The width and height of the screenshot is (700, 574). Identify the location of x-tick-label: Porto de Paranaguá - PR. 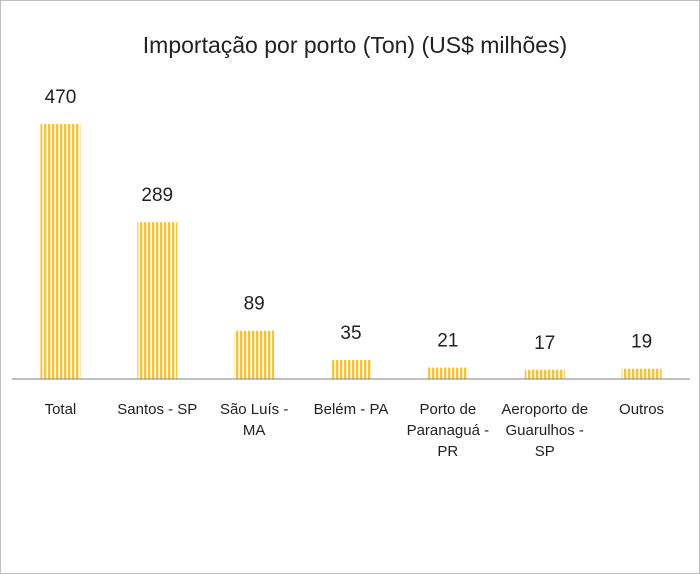
(448, 430).